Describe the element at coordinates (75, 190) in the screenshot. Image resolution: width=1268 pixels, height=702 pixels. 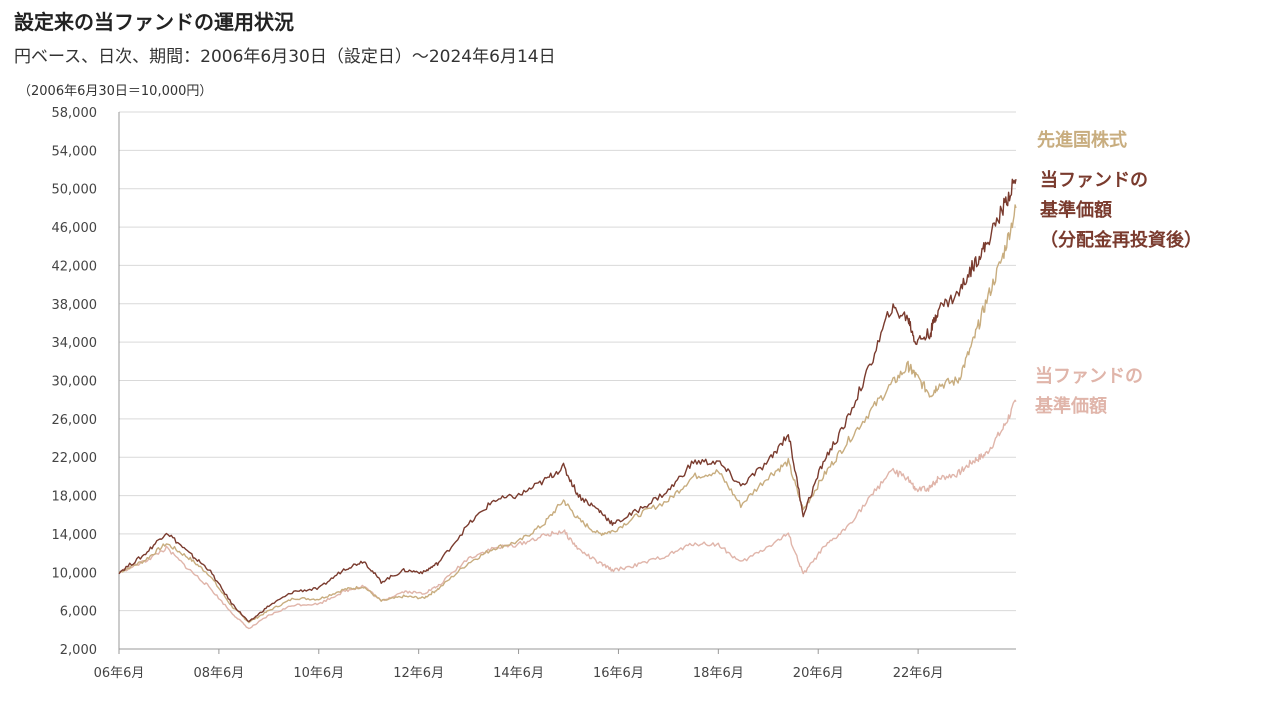
I see `y-tick-label: 50,000` at that location.